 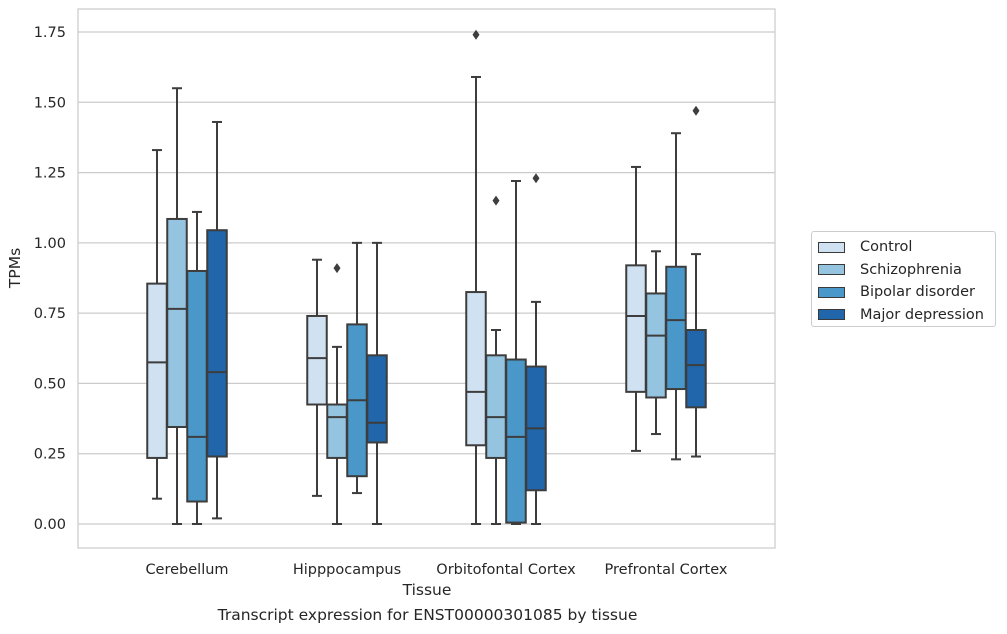 What do you see at coordinates (427, 590) in the screenshot?
I see `x-axis-title: Tissue` at bounding box center [427, 590].